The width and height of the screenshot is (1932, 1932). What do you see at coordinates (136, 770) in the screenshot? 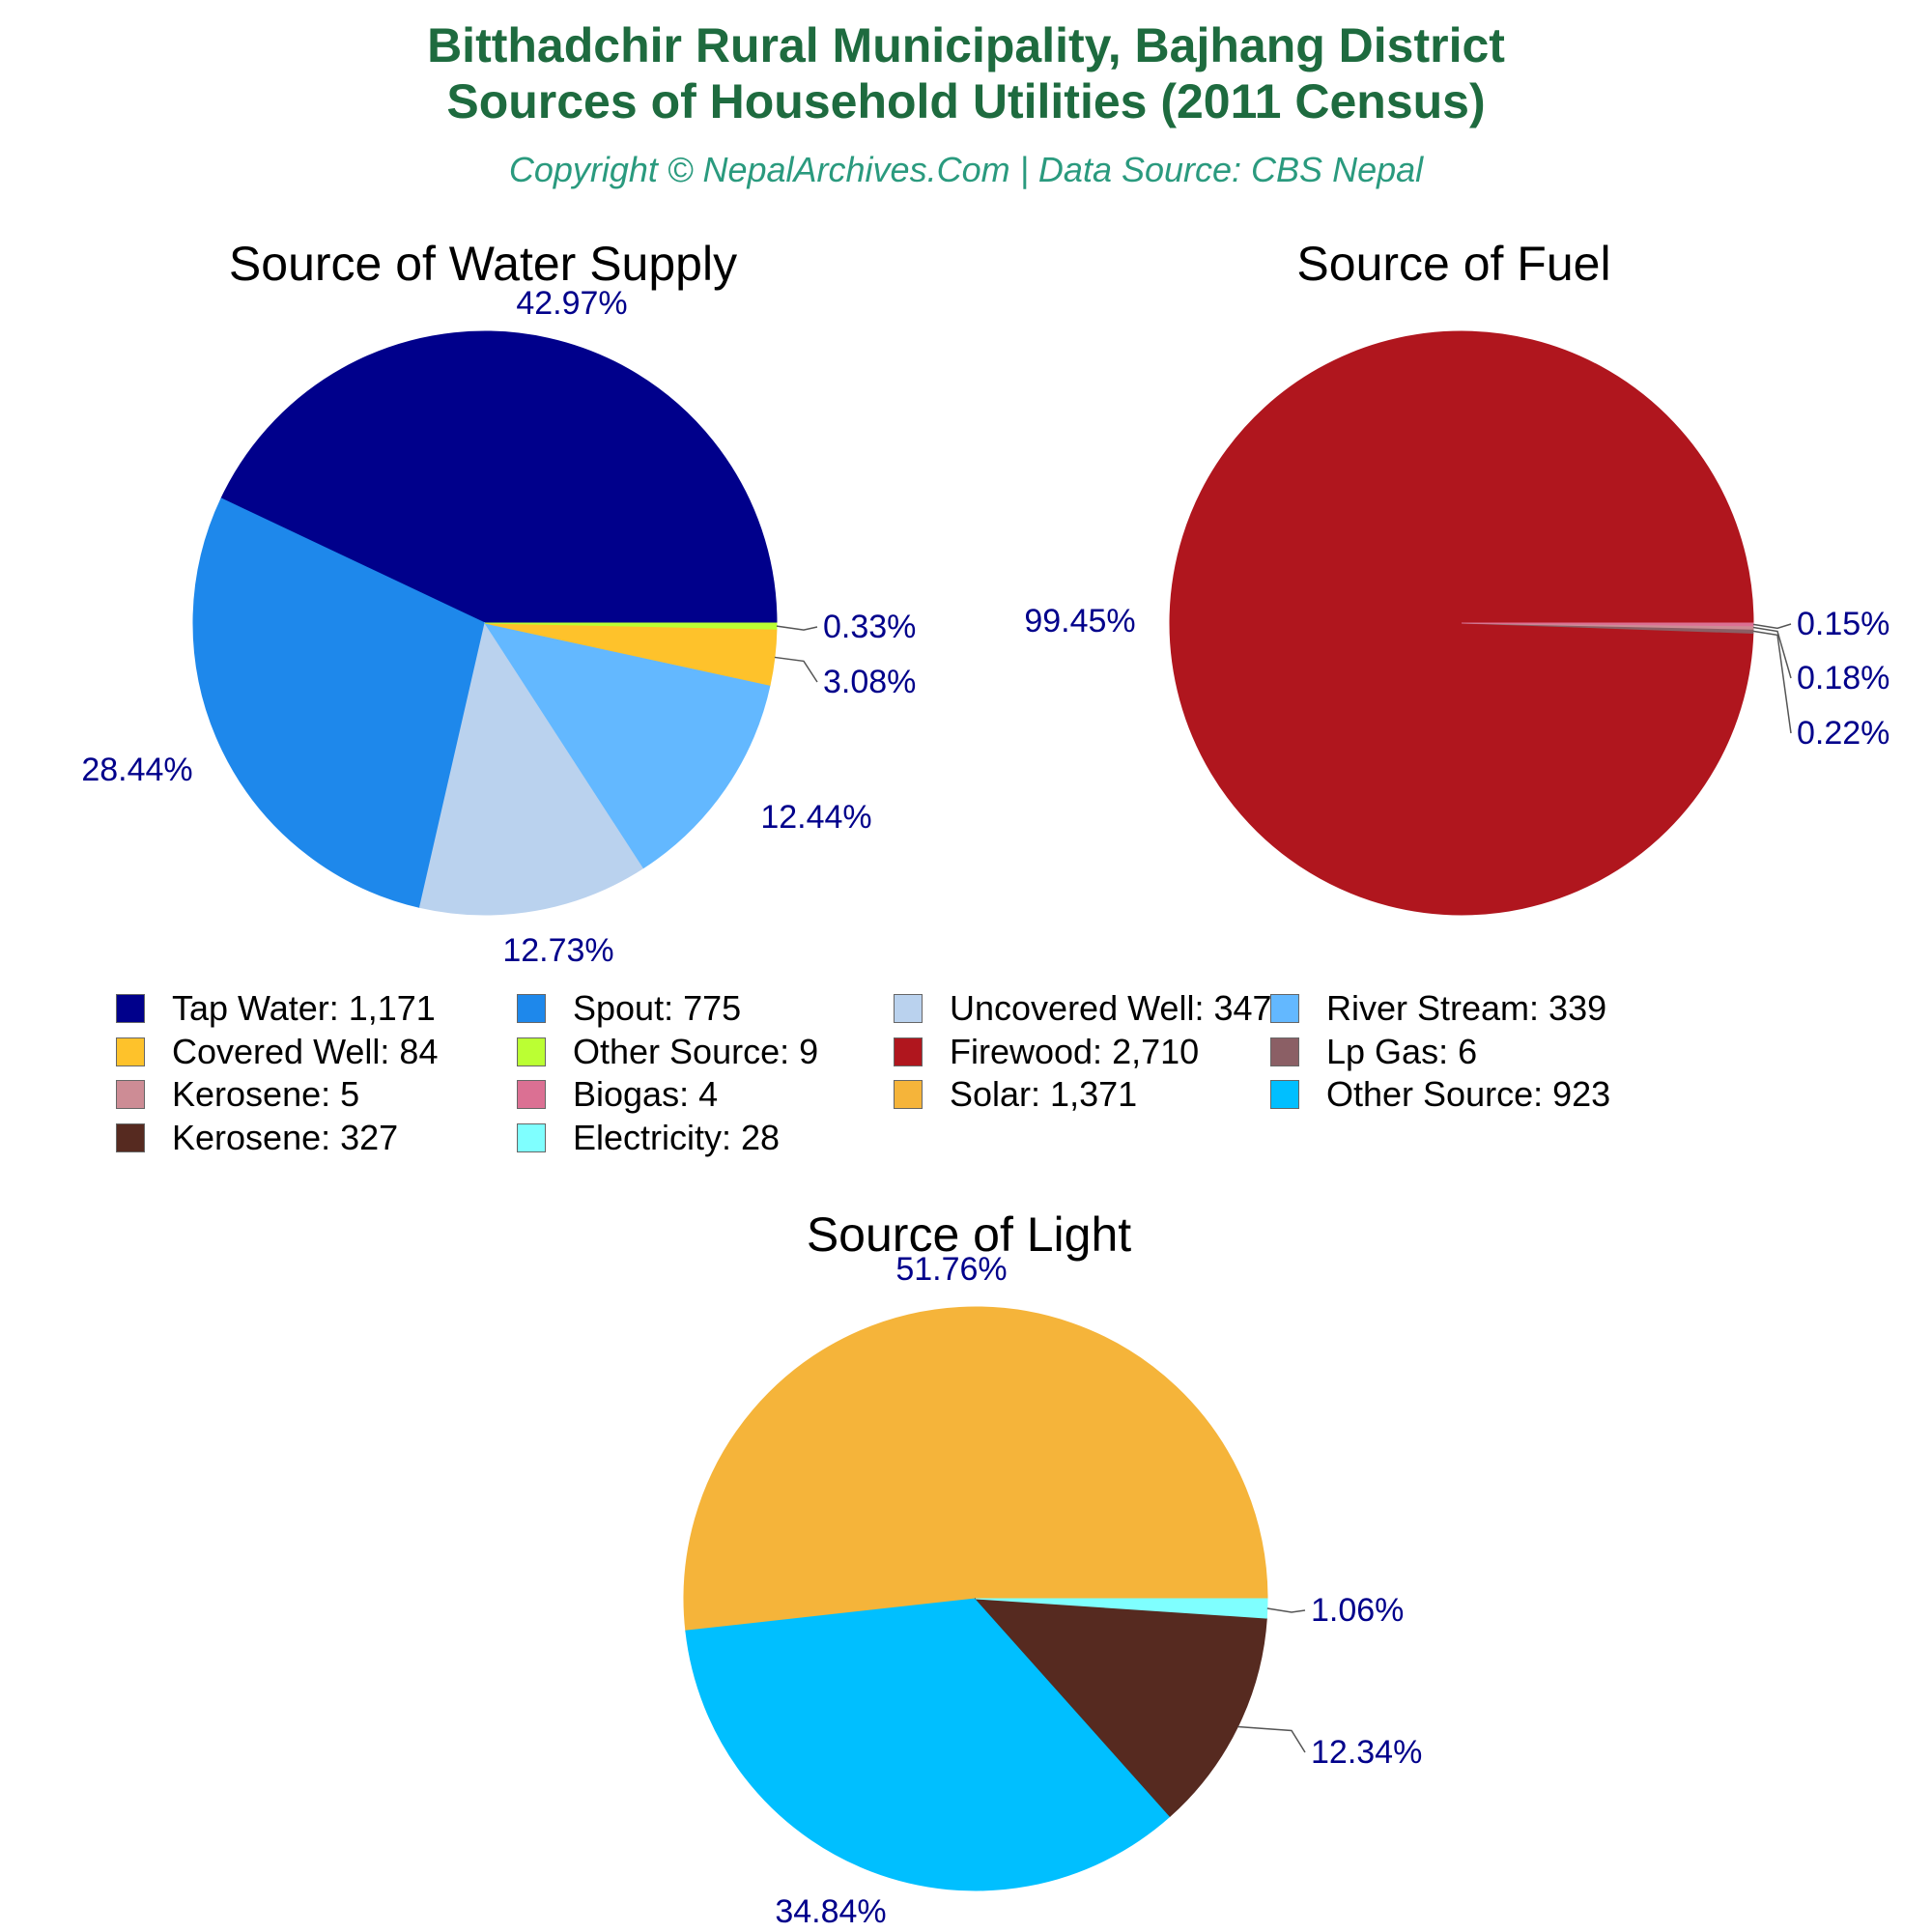
I see `percent-label: 28.44%` at bounding box center [136, 770].